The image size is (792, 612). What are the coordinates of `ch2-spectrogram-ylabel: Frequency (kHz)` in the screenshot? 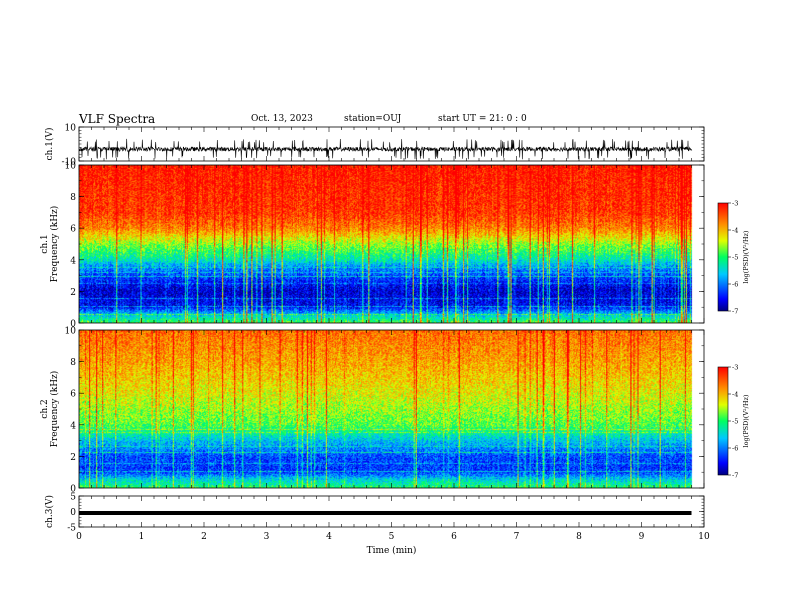 It's located at (54, 409).